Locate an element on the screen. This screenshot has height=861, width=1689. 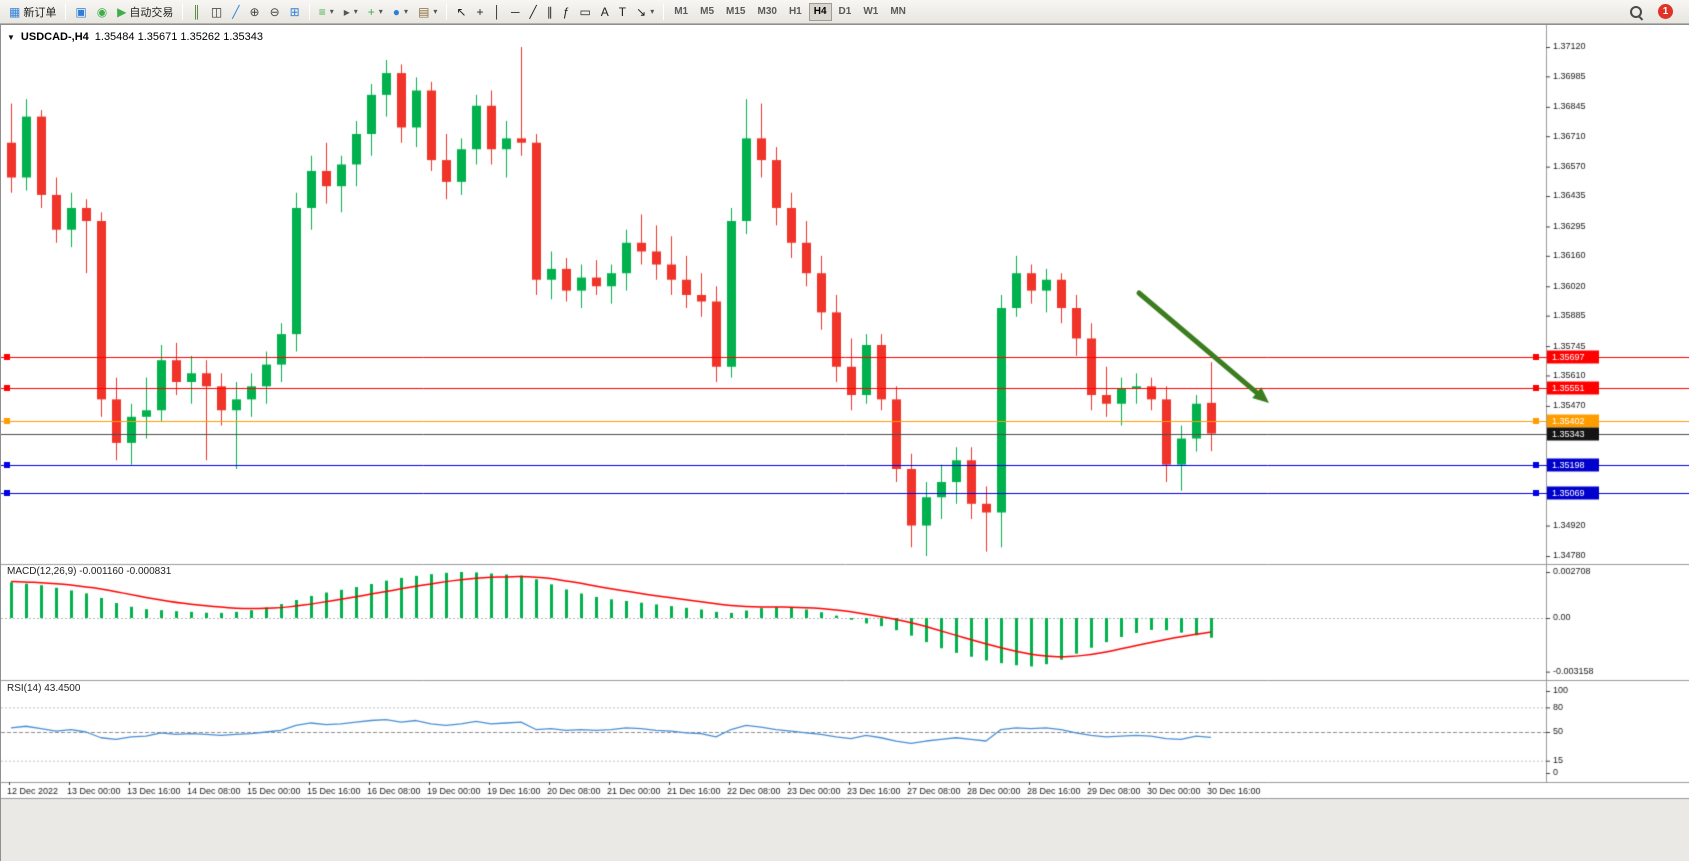
timeframe-bar: M1 M5 M15 M30 H1 H4 D1 W1 MN is located at coordinates (790, 11).